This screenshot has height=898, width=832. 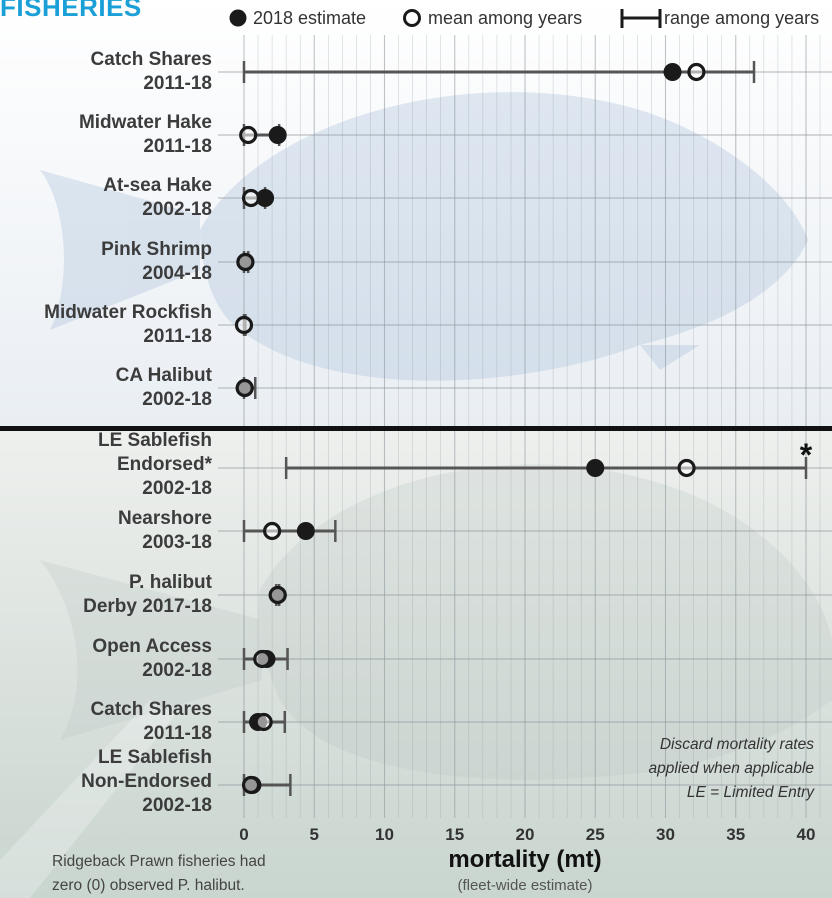 I want to click on x-axis: 0 5 10 15 20 25 30 35 40, so click(x=527, y=834).